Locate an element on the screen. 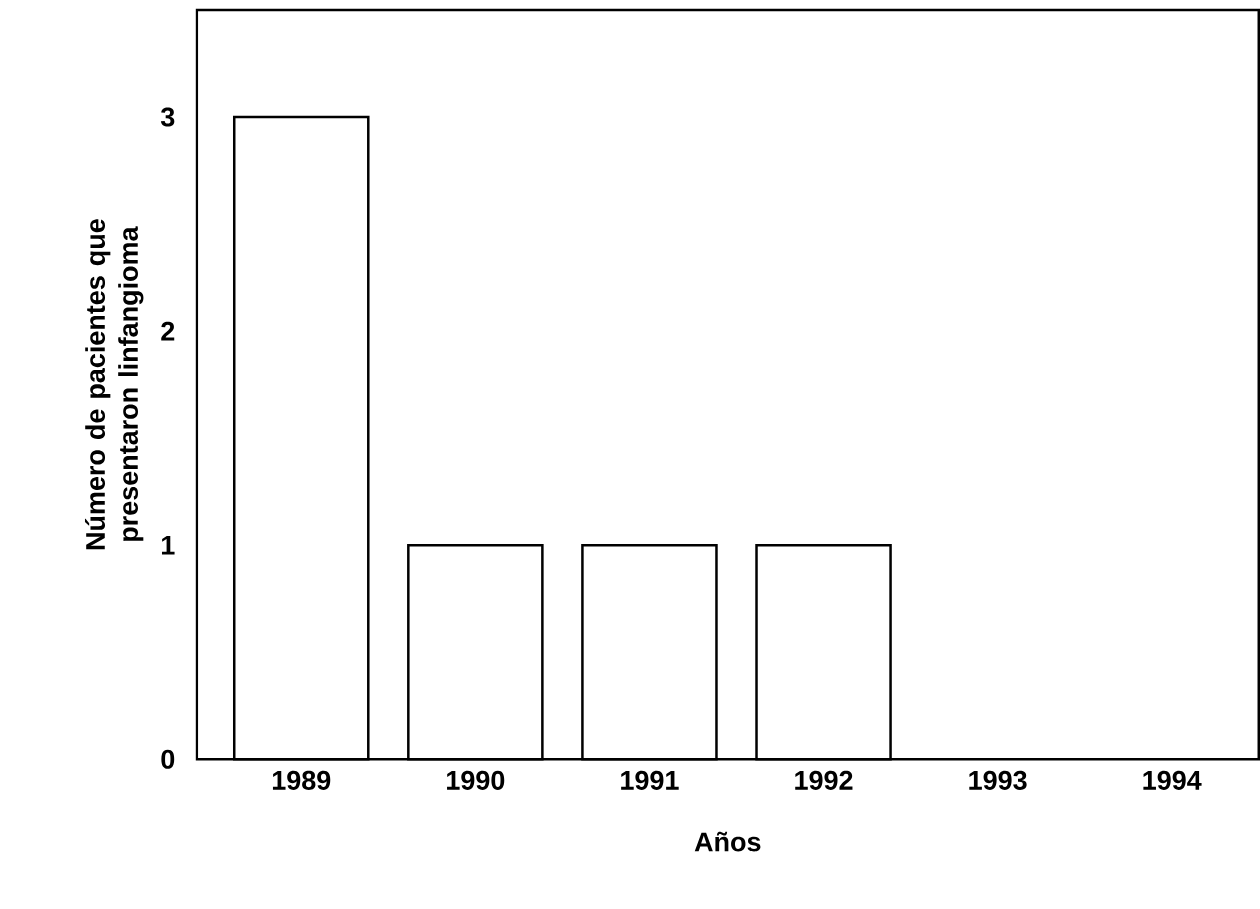 The height and width of the screenshot is (909, 1260). y-tick-label: 1 is located at coordinates (168, 545).